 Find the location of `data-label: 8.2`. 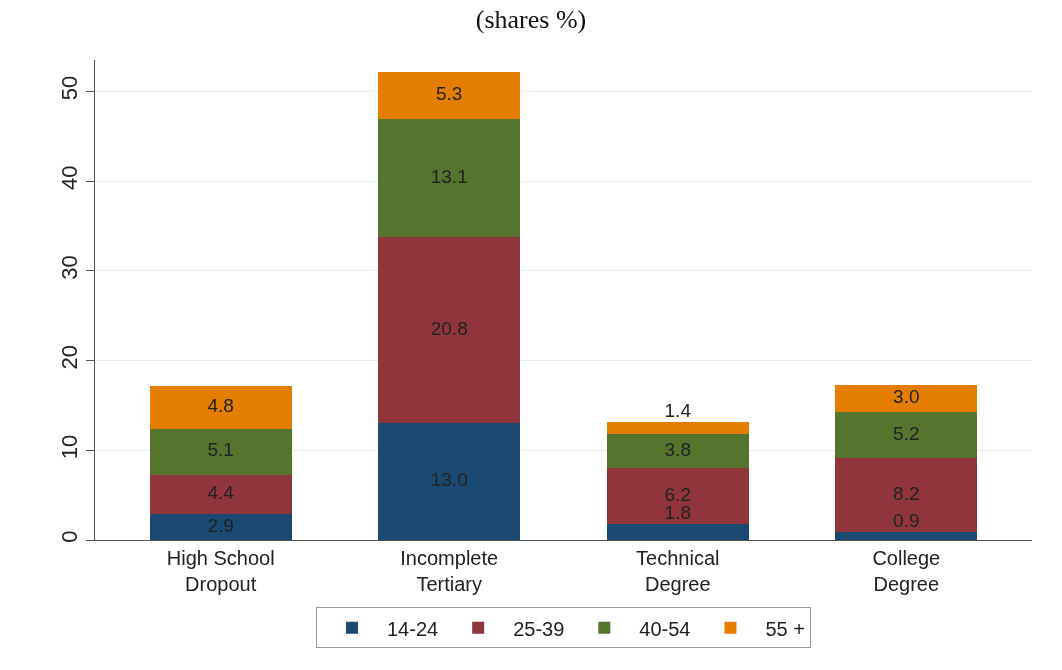

data-label: 8.2 is located at coordinates (906, 493).